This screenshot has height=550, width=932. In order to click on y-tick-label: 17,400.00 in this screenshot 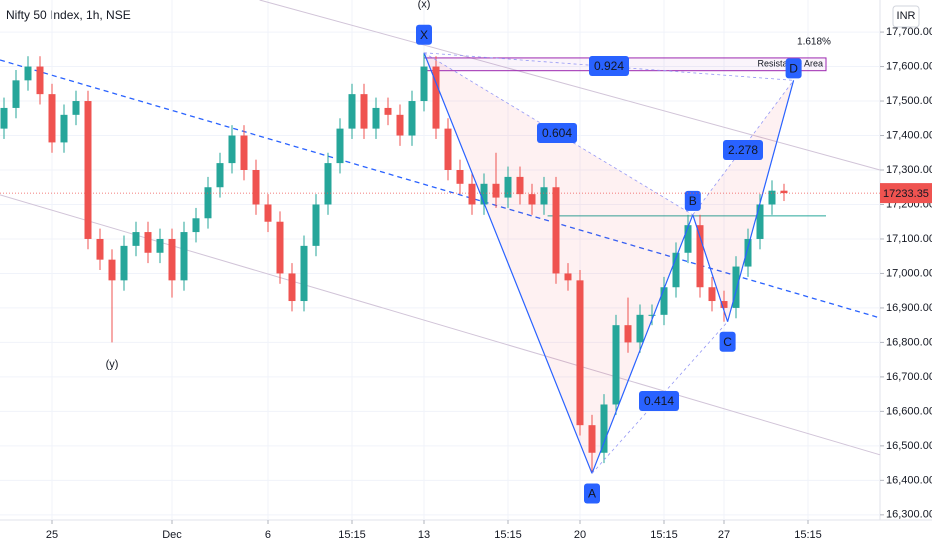, I will do `click(909, 135)`.